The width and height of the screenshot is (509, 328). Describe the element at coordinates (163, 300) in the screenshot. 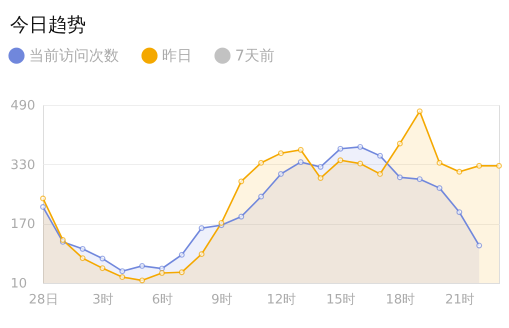

I see `x-tick-label: 6时` at that location.